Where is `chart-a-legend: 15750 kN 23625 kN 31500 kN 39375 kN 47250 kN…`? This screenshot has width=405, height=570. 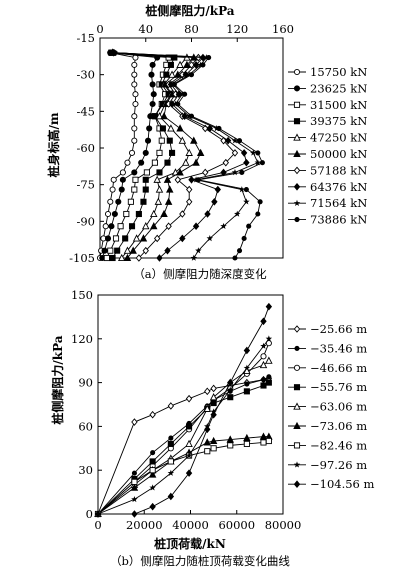 chart-a-legend: 15750 kN 23625 kN 31500 kN 39375 kN 47250 kN… is located at coordinates (327, 146).